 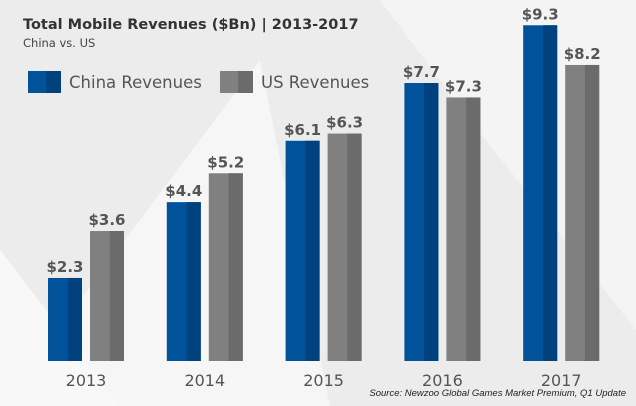 What do you see at coordinates (116, 296) in the screenshot?
I see `bar-shade-us-2013` at bounding box center [116, 296].